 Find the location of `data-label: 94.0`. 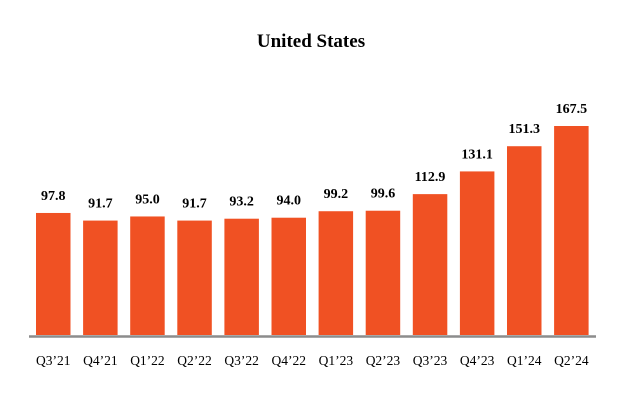

data-label: 94.0 is located at coordinates (289, 201).